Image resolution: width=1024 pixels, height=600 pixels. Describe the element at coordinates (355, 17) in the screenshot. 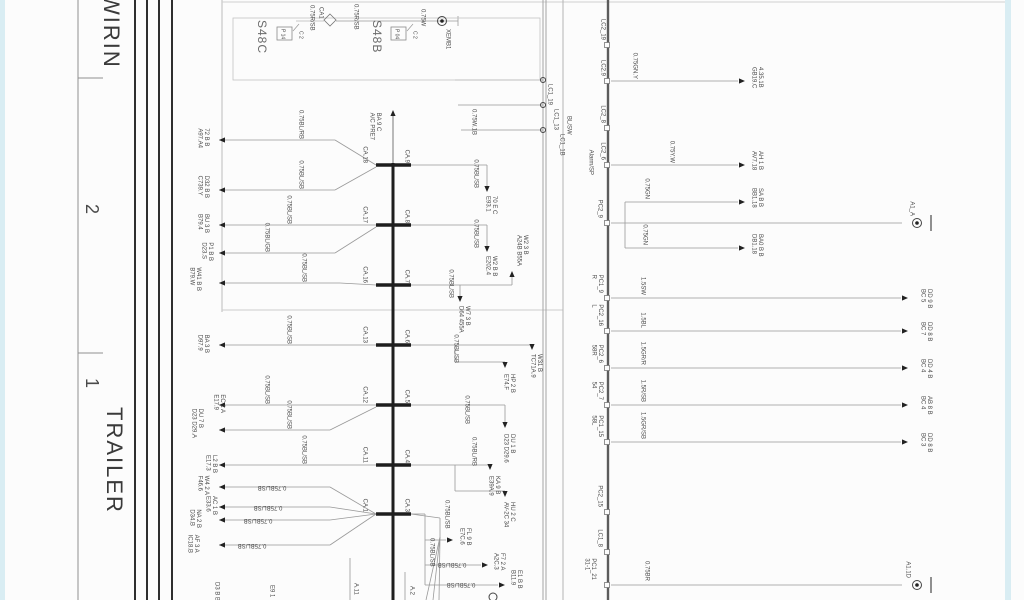

I see `wire-gauge-label: 0.75R/SB` at that location.